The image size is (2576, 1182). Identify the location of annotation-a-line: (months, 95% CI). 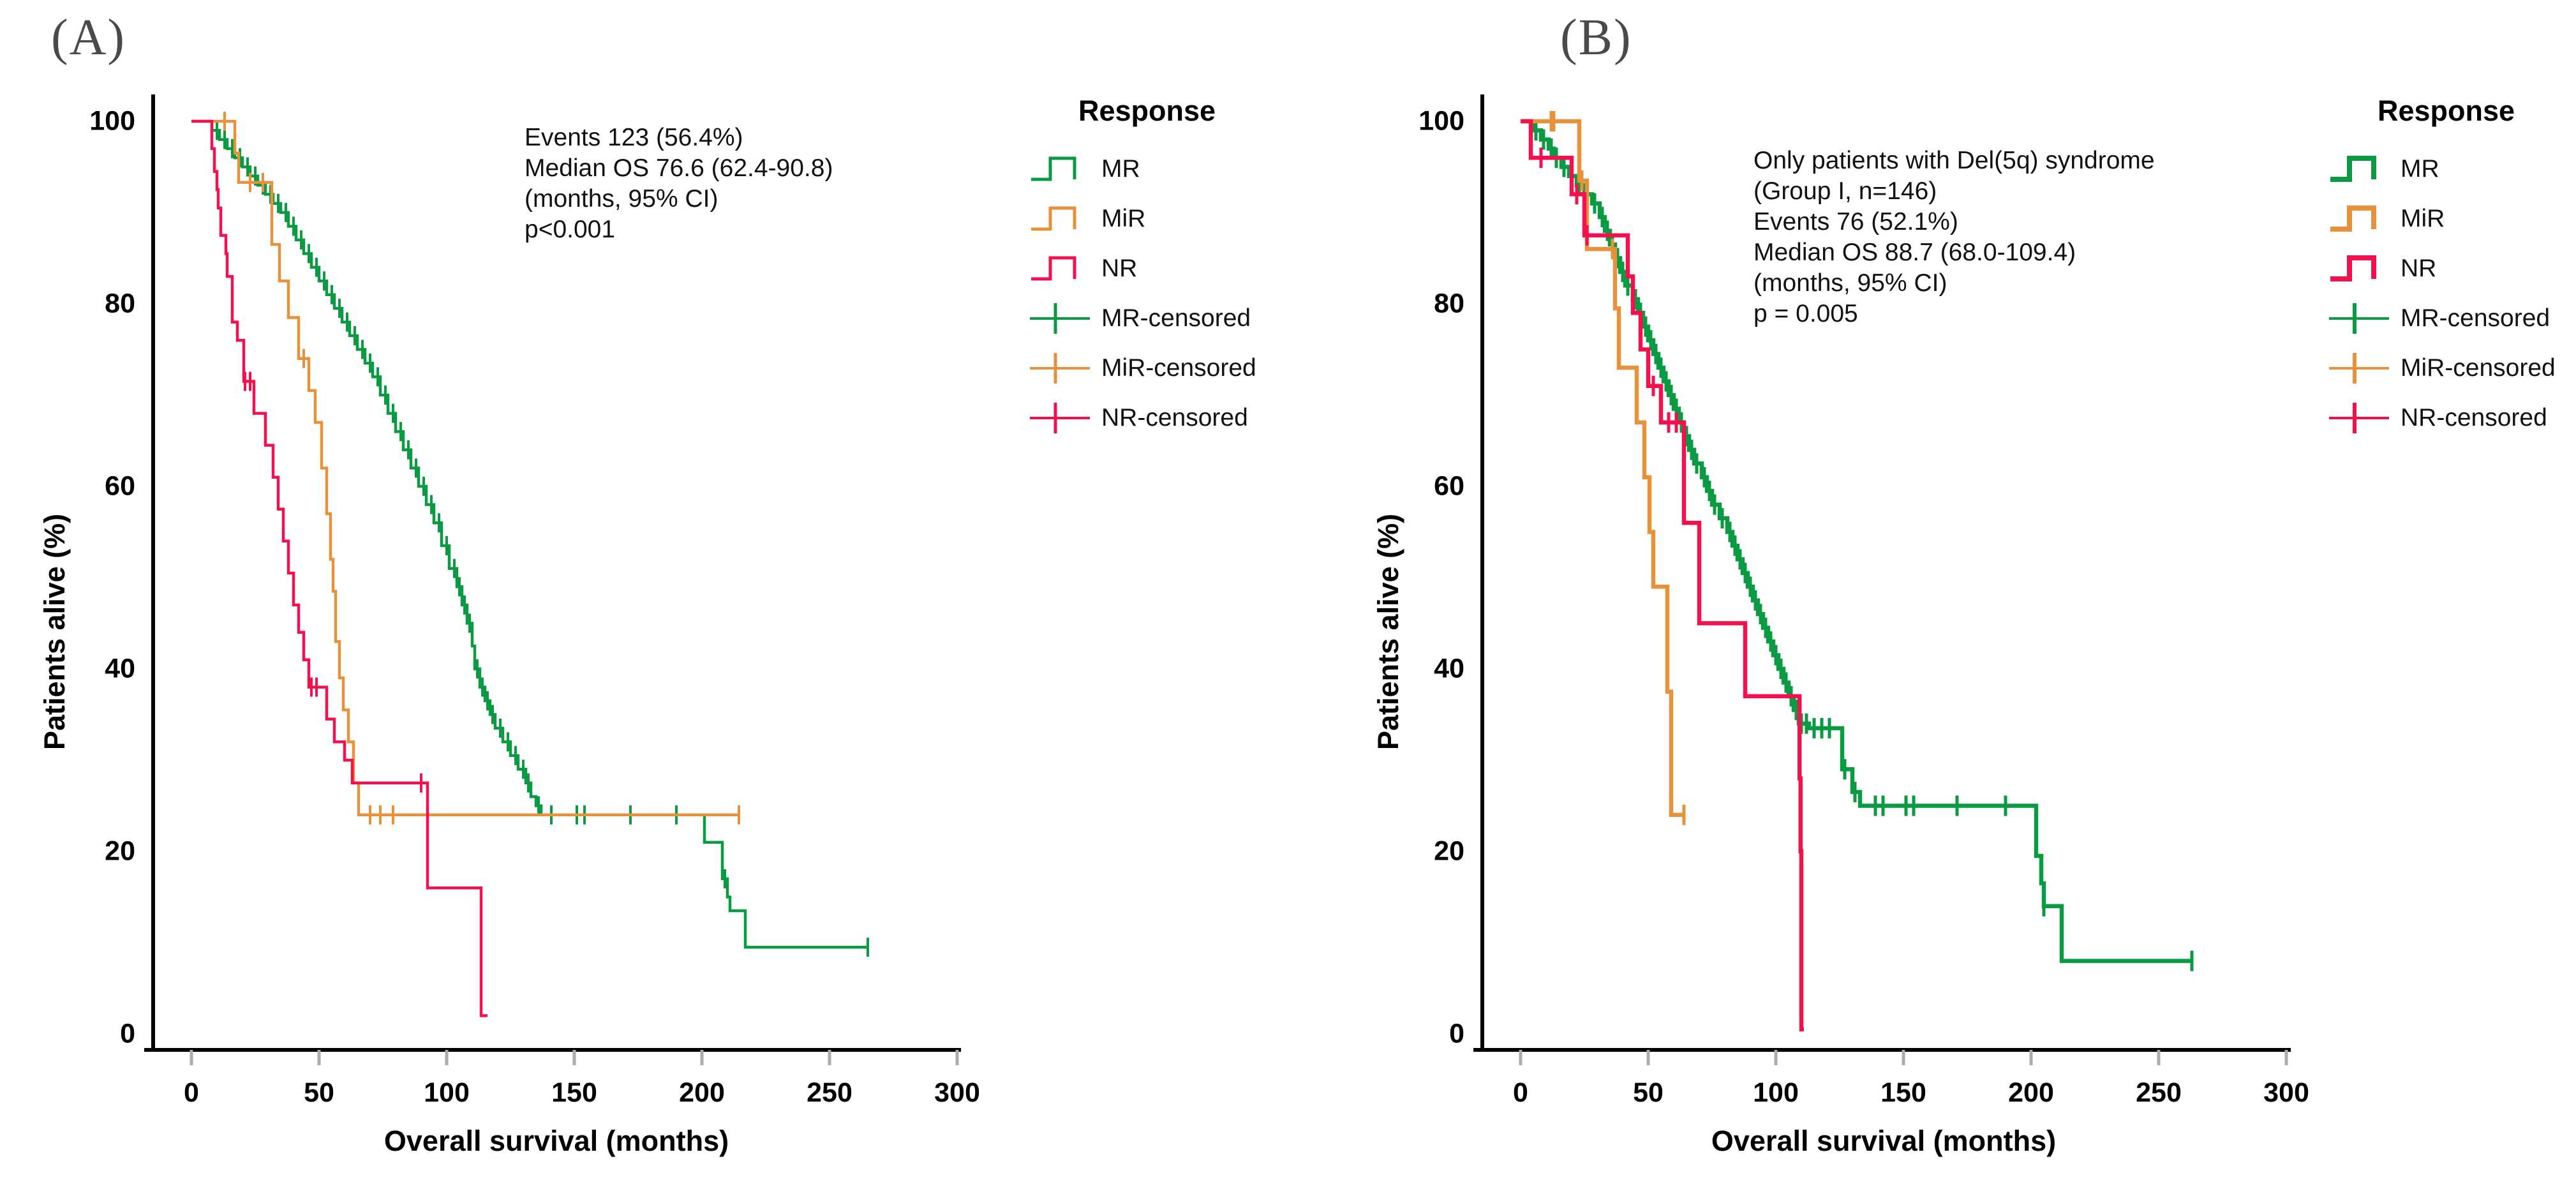
(621, 199).